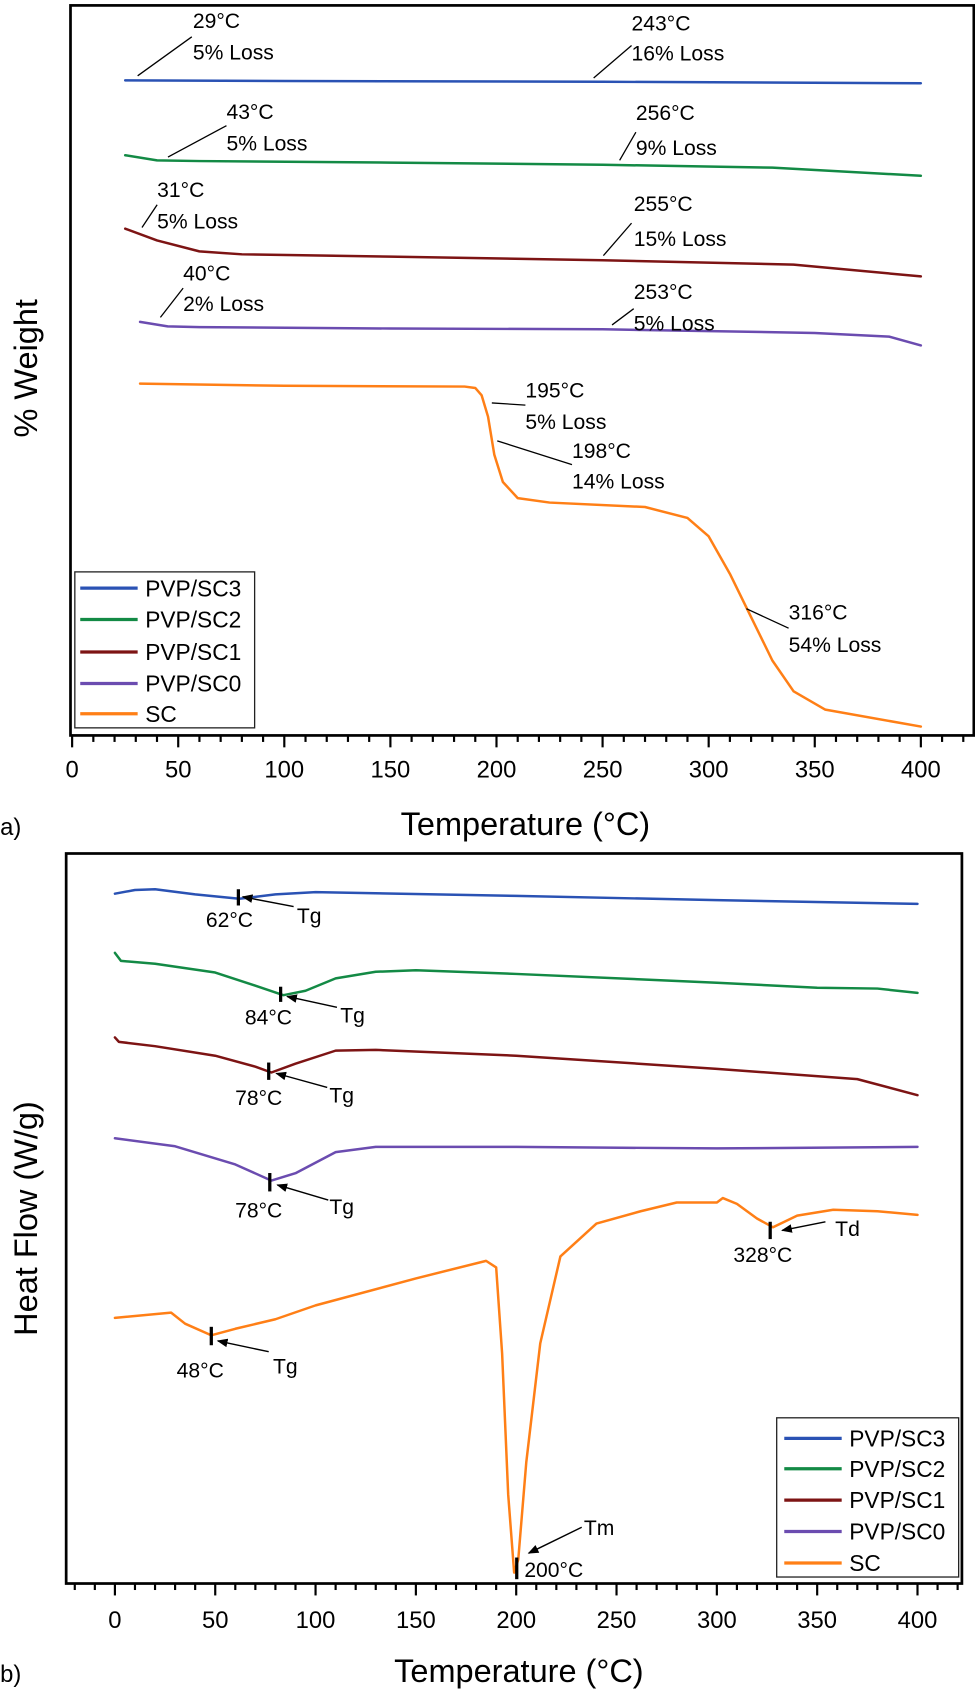 The width and height of the screenshot is (975, 1694). Describe the element at coordinates (680, 239) in the screenshot. I see `annotation-loss: 15% Loss` at that location.